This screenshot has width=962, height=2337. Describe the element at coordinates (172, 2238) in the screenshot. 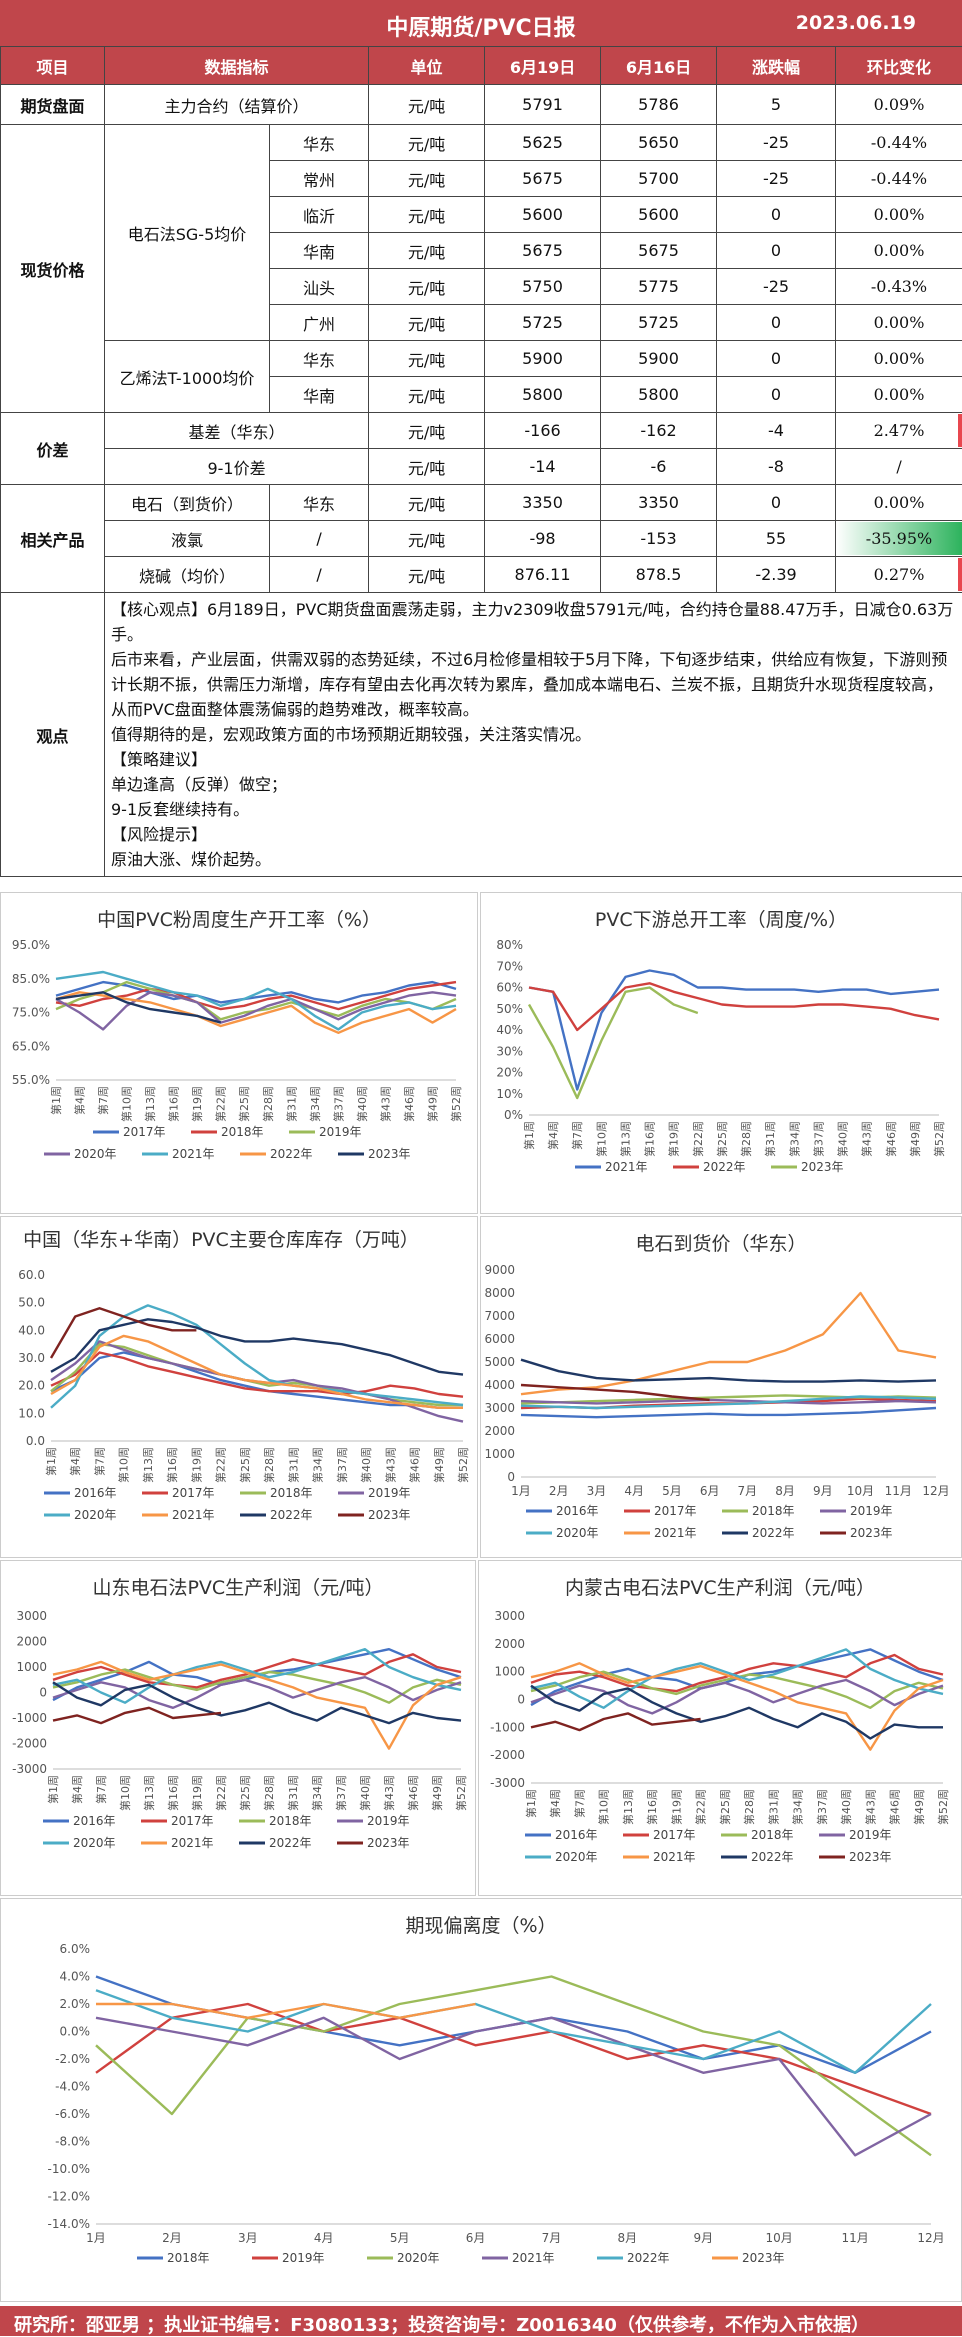

I see `x-tick-label: 2月` at that location.